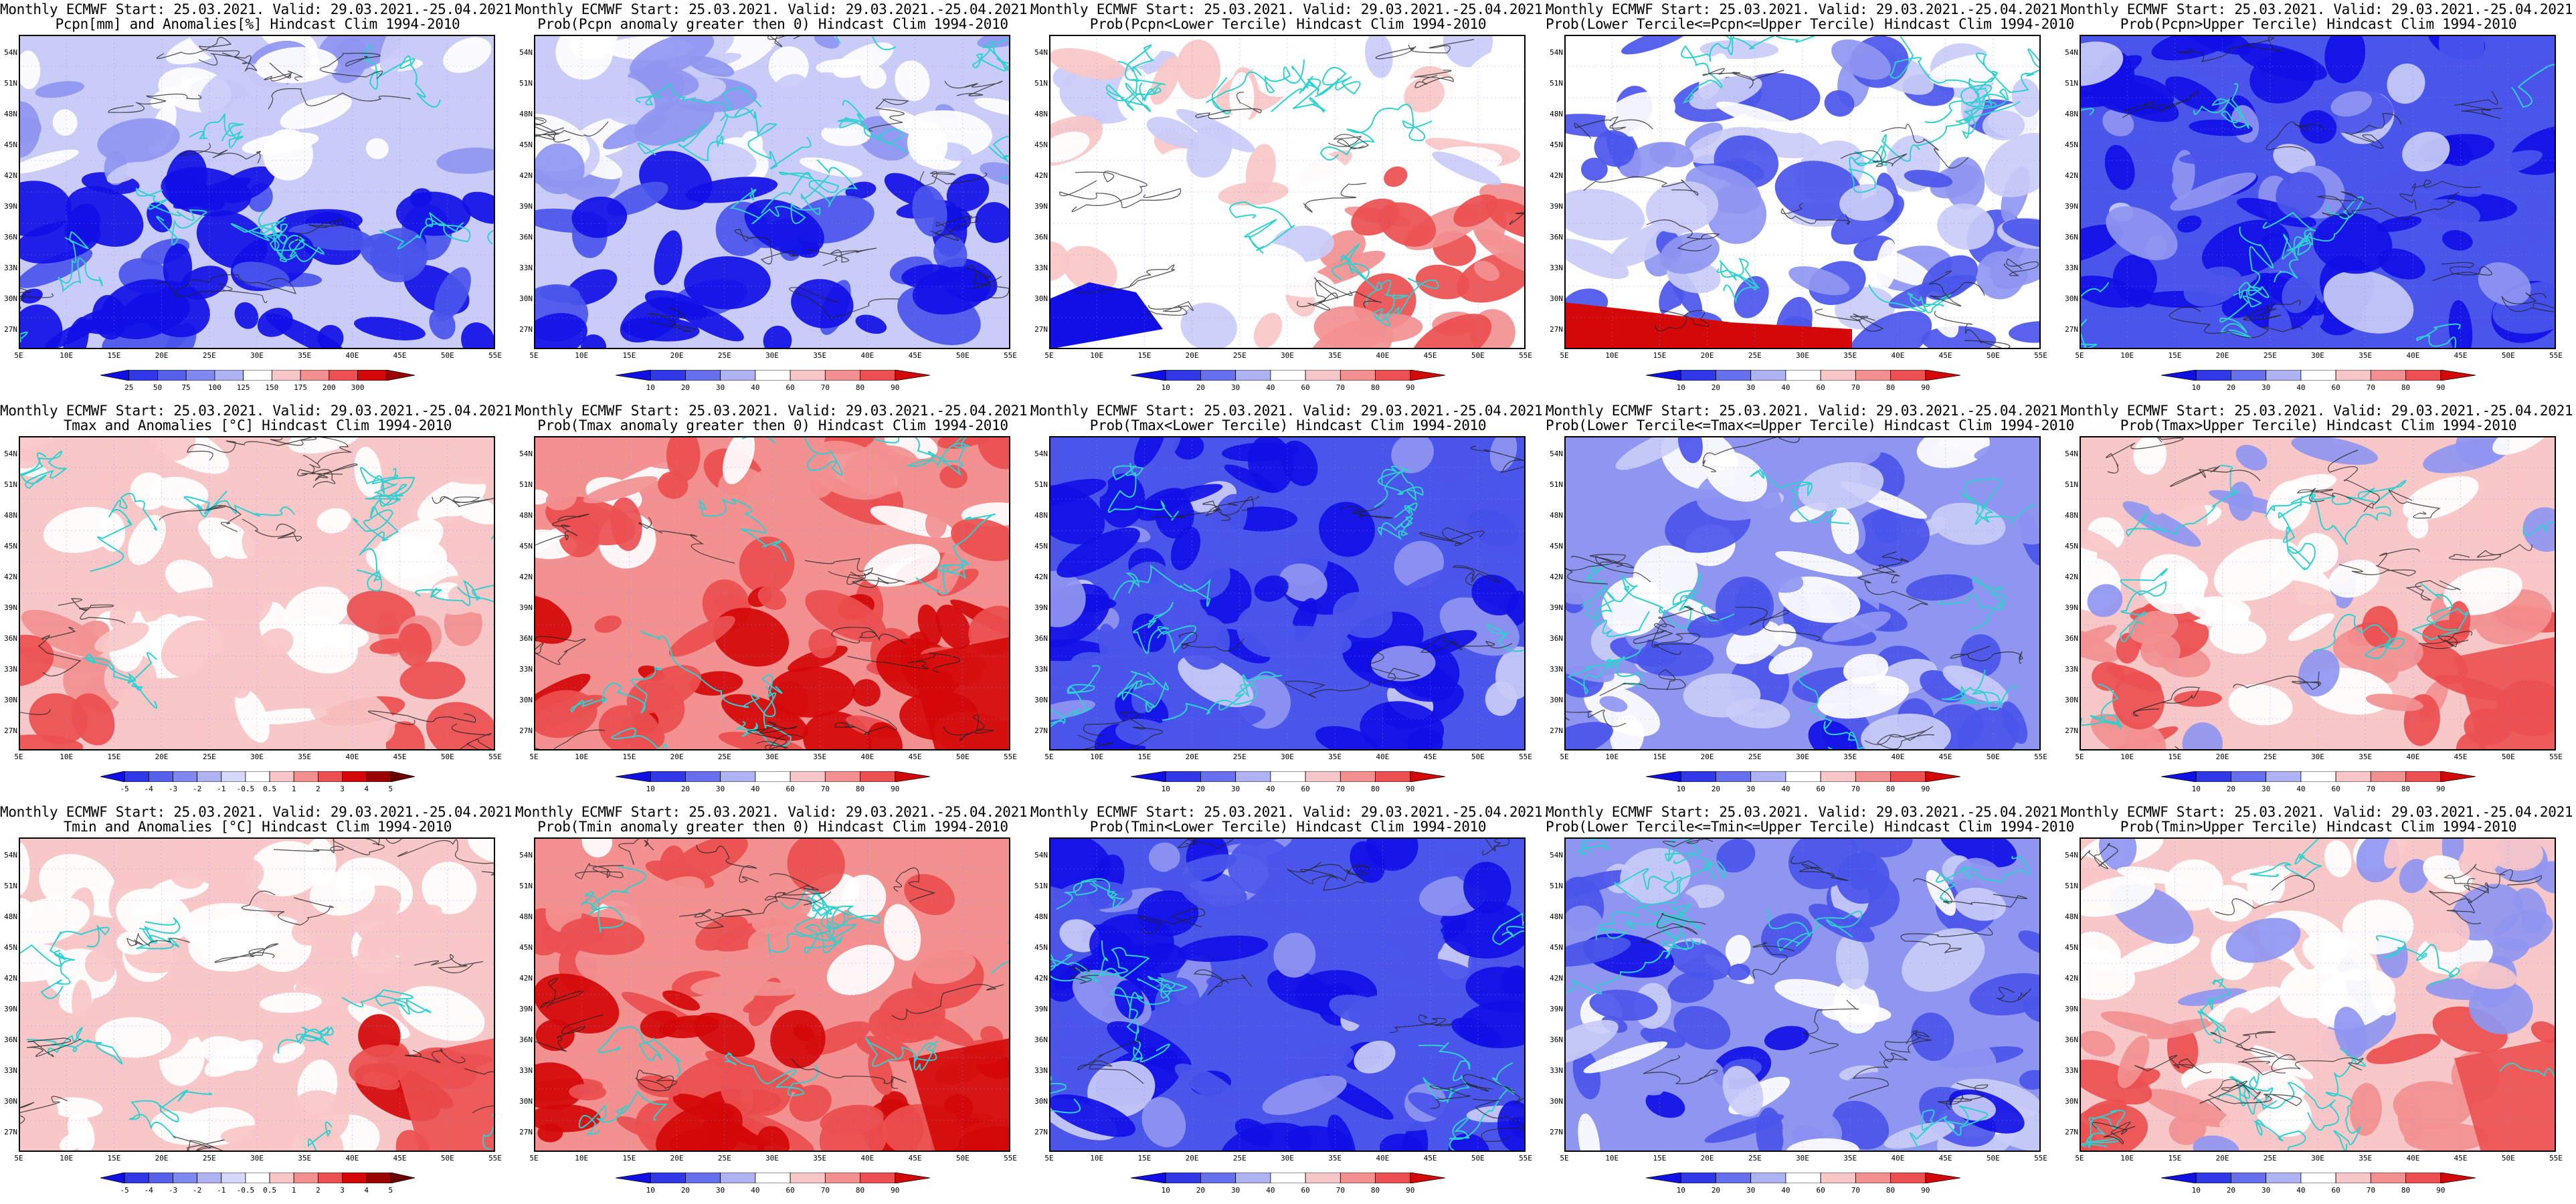 The image size is (2576, 1204). I want to click on lat-label: 30N, so click(526, 298).